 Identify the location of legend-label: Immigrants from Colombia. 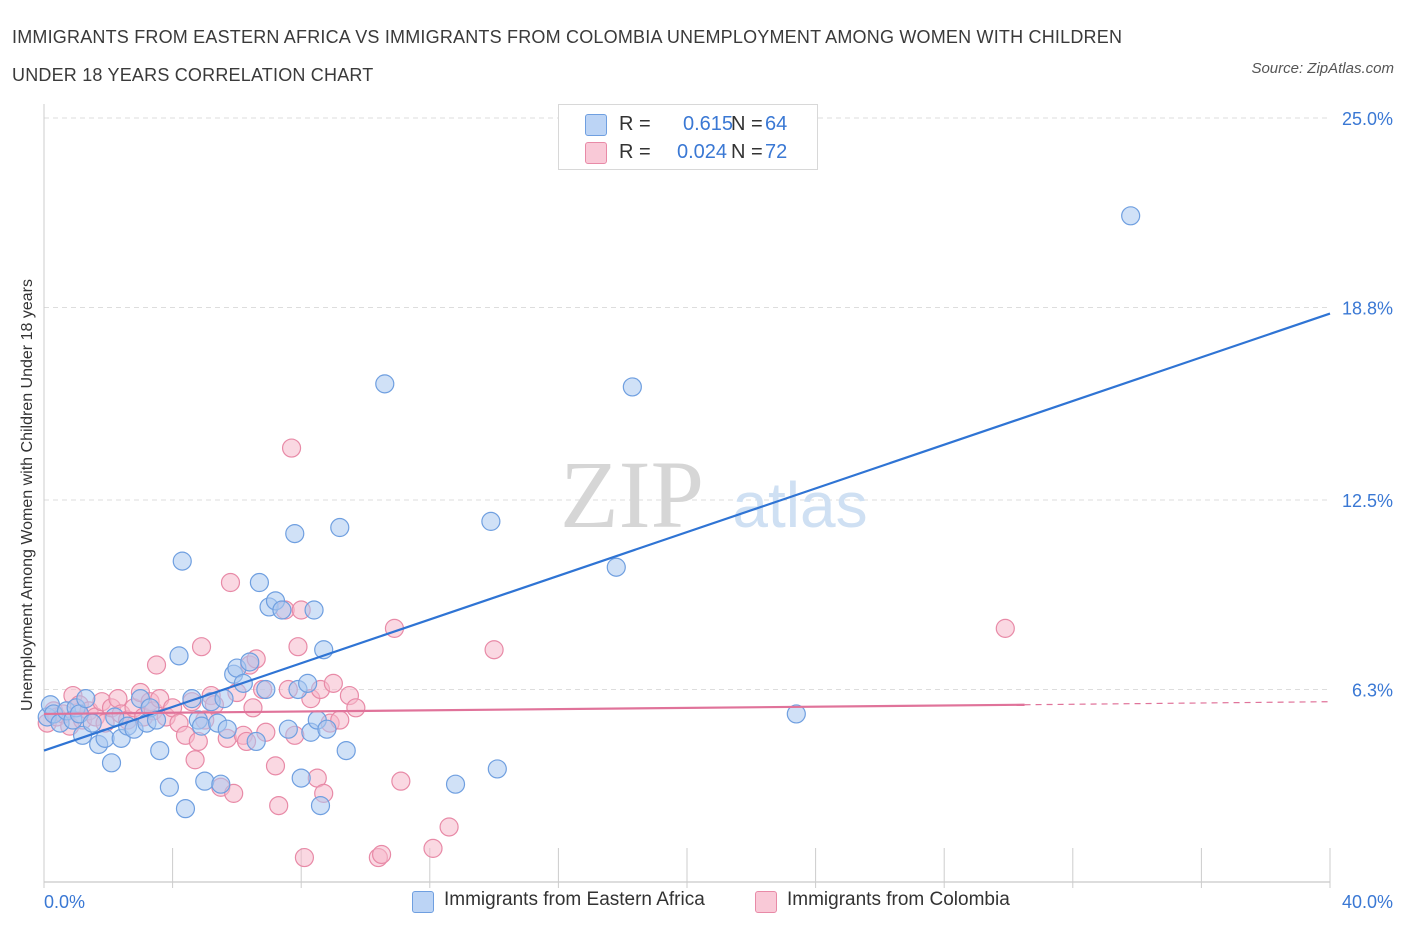
(898, 899).